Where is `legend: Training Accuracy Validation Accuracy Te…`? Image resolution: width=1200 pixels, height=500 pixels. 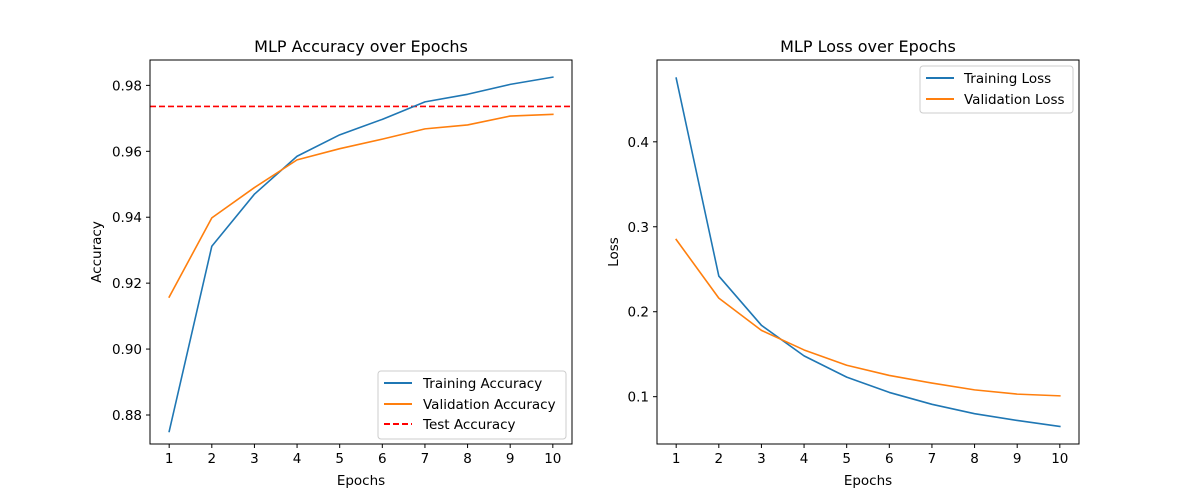
legend: Training Accuracy Validation Accuracy Te… is located at coordinates (472, 405).